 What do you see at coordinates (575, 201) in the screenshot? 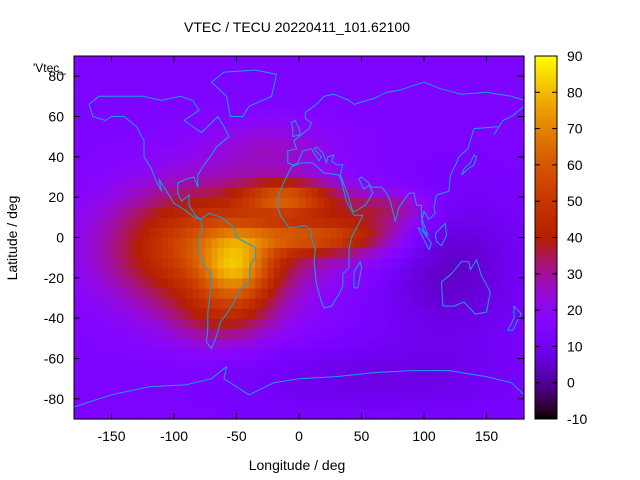
I see `colorbar-tick-label: 50` at bounding box center [575, 201].